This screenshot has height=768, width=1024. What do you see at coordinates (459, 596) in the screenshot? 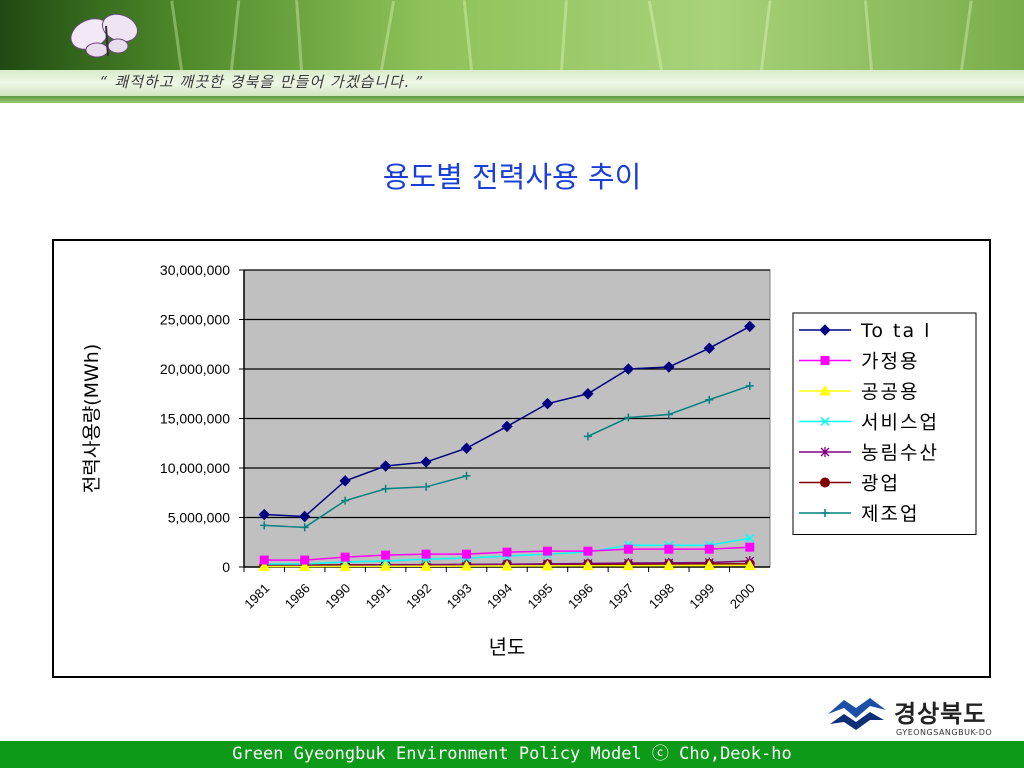
I see `x-tick-label: 1993` at bounding box center [459, 596].